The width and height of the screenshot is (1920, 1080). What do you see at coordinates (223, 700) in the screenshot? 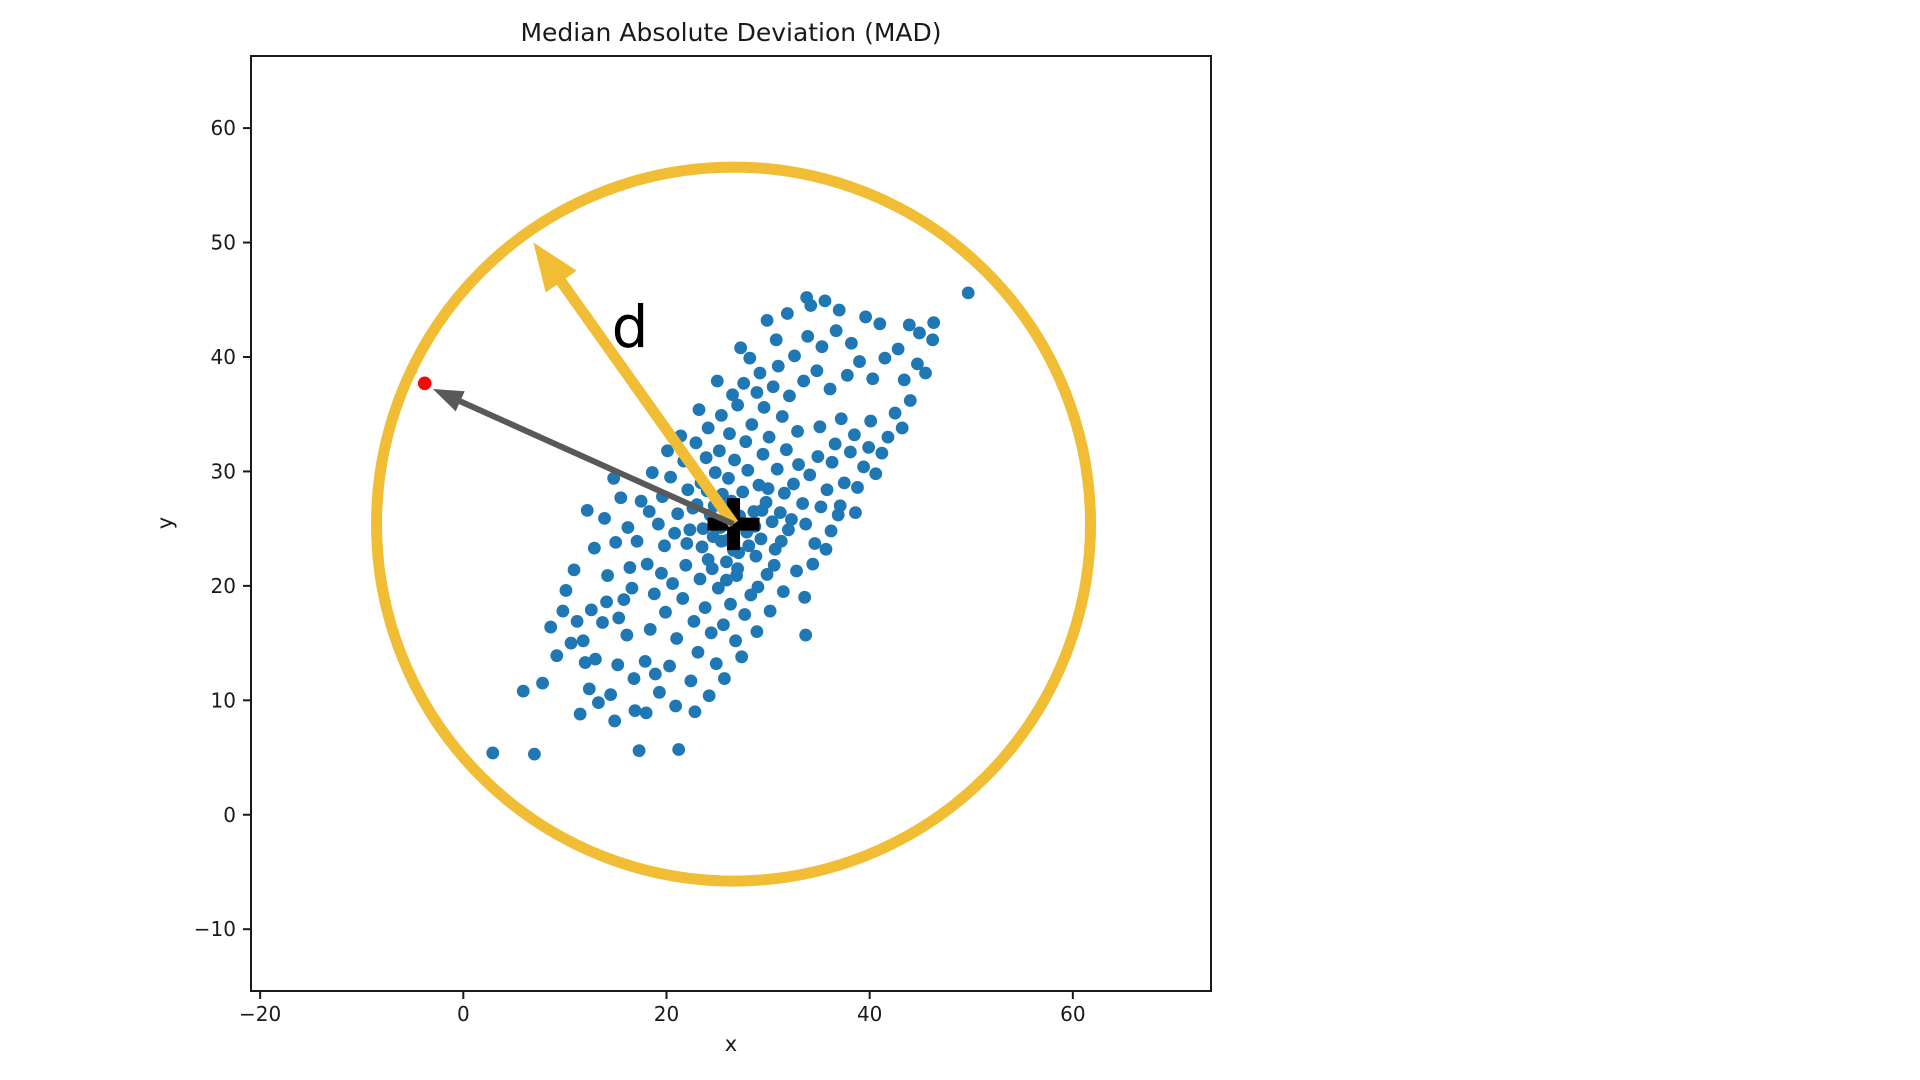
I see `y-tick-label: 10` at bounding box center [223, 700].